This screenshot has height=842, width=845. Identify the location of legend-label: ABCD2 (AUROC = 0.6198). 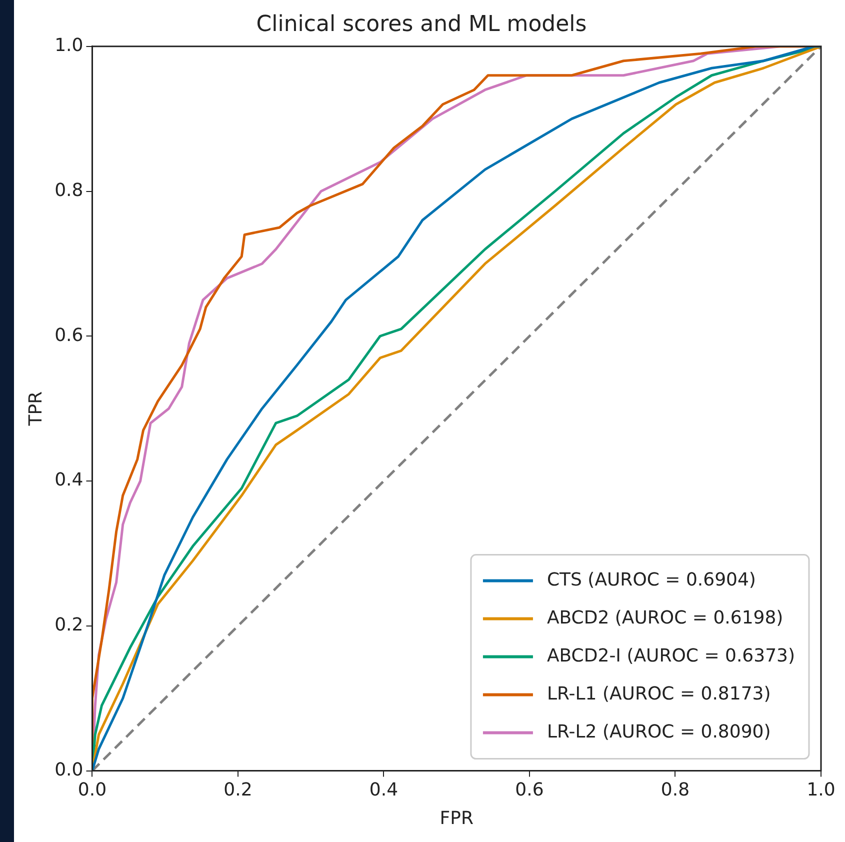
(665, 617).